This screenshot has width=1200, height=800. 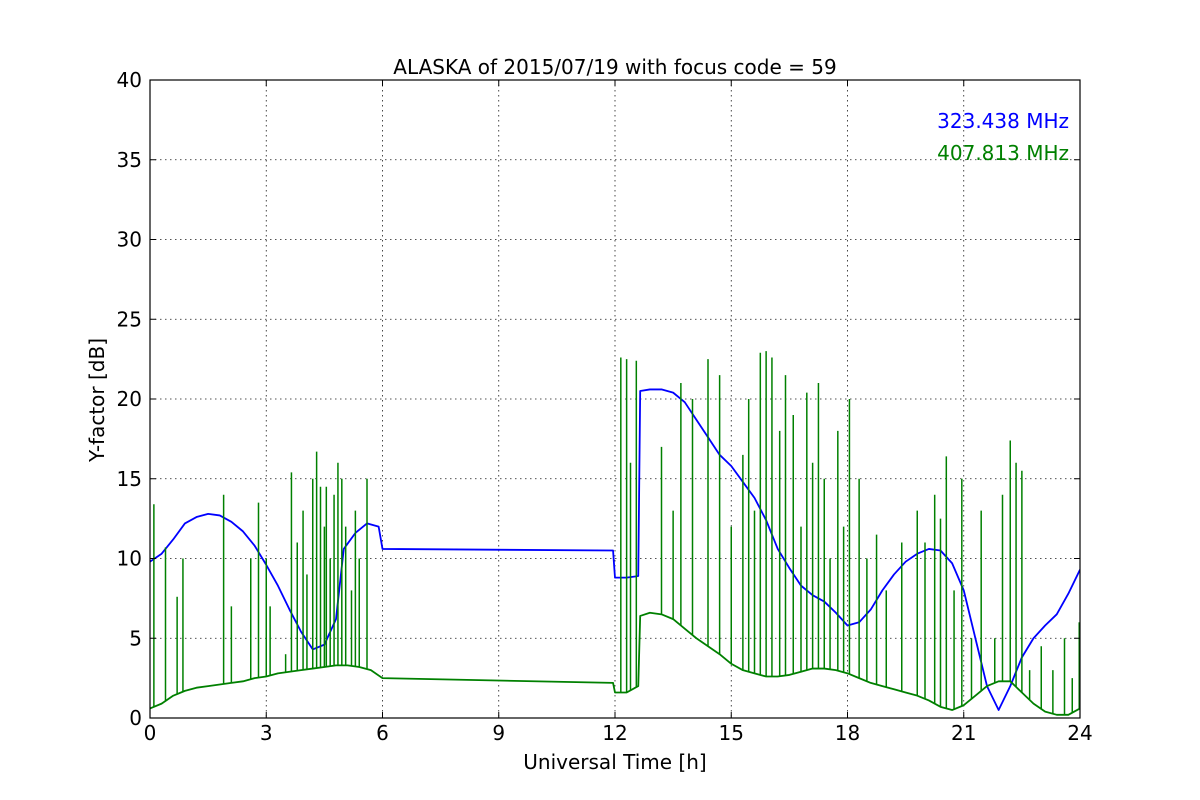 What do you see at coordinates (135, 718) in the screenshot?
I see `y-tick-label: 0` at bounding box center [135, 718].